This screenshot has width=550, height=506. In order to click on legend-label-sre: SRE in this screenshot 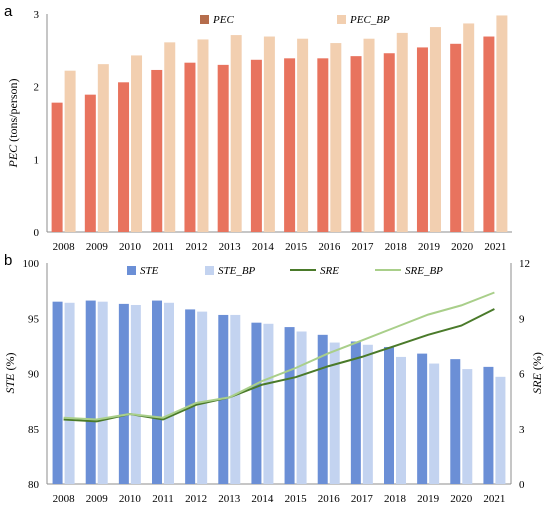, I will do `click(329, 271)`.